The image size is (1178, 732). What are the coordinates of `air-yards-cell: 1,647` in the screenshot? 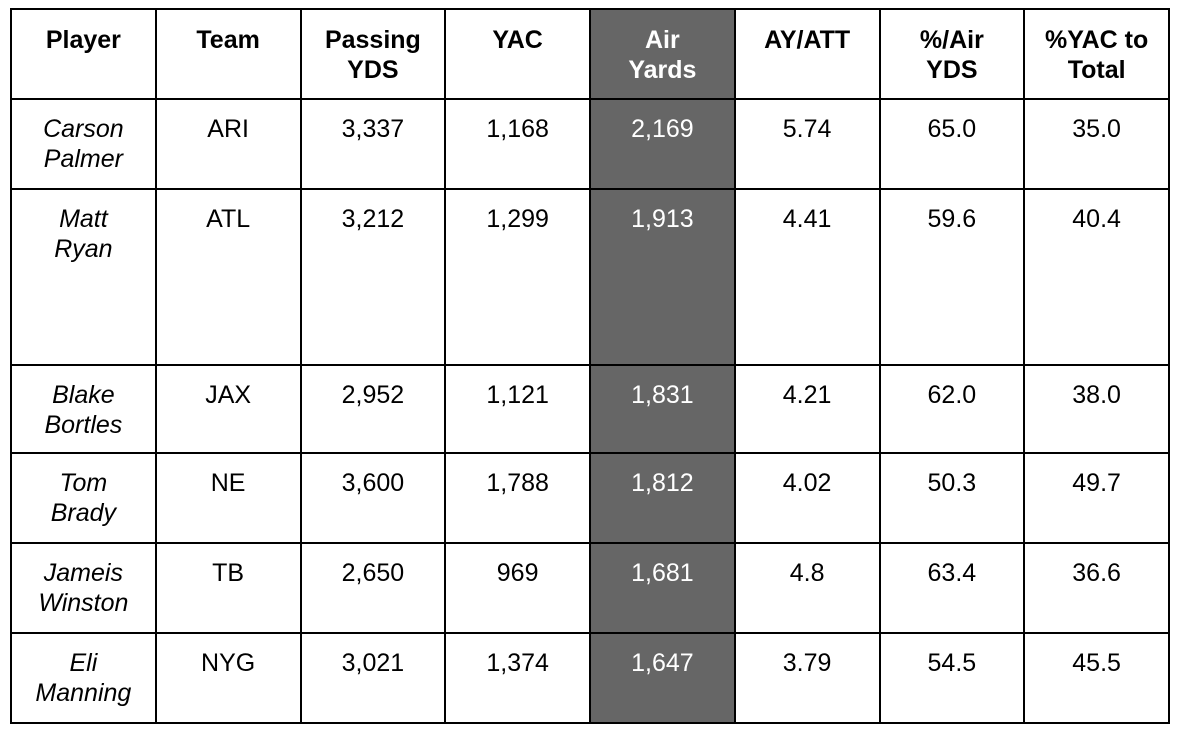 It's located at (662, 678).